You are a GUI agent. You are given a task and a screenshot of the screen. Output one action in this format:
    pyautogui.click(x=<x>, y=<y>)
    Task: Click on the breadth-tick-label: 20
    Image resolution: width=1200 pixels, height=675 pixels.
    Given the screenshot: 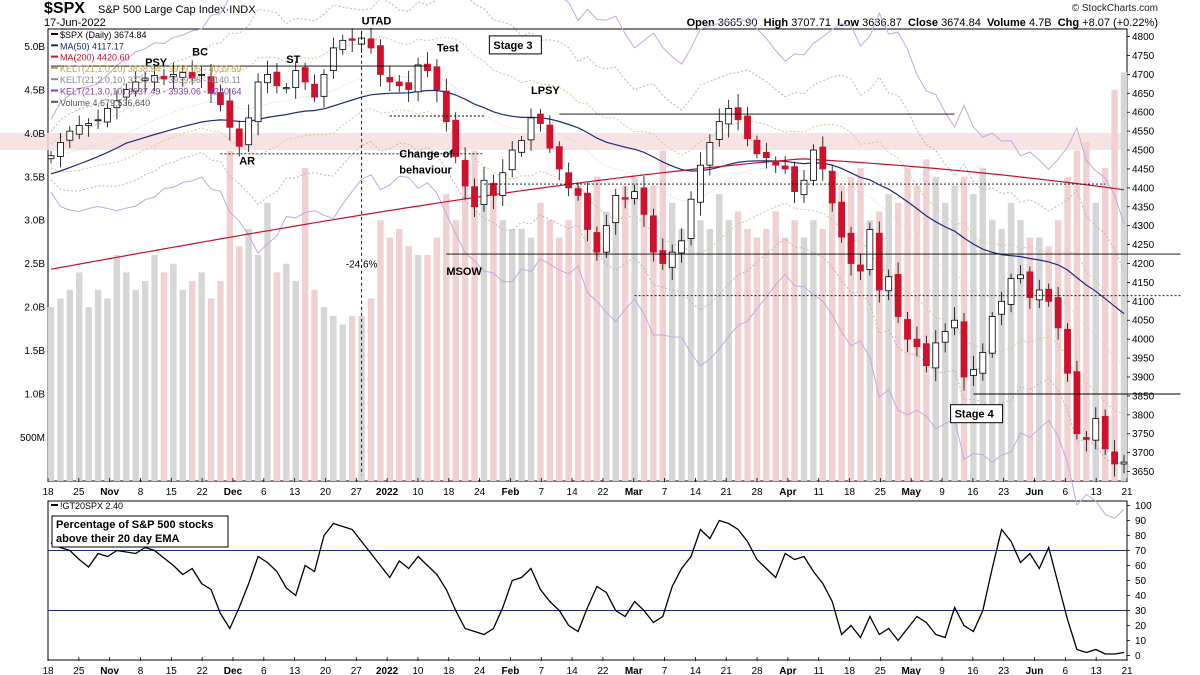 What is the action you would take?
    pyautogui.click(x=1141, y=626)
    